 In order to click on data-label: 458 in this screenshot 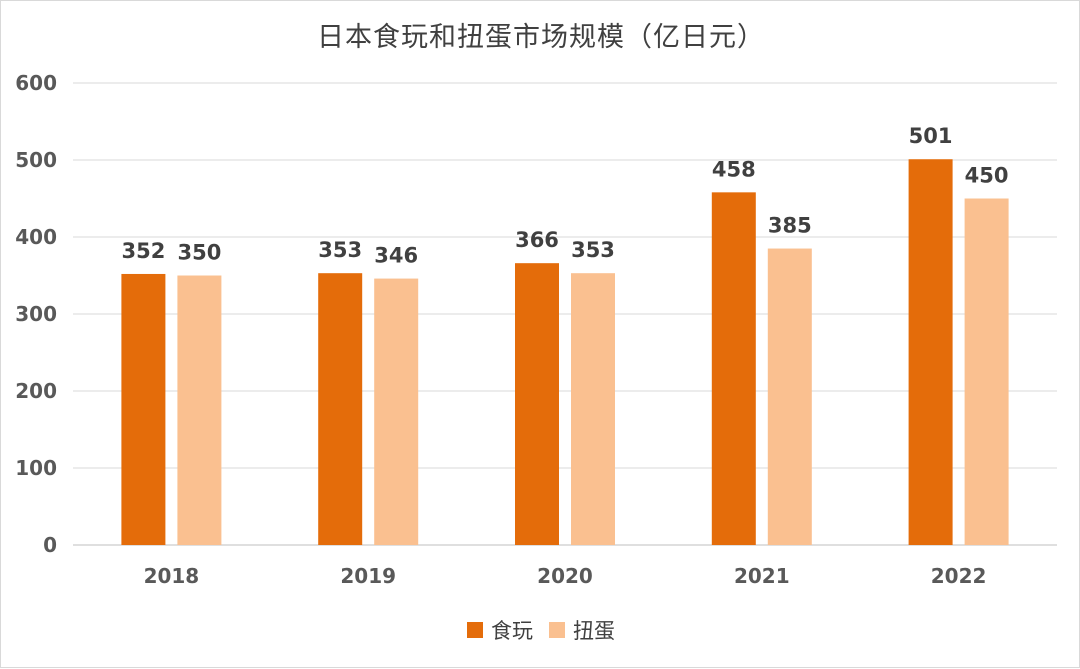, I will do `click(734, 169)`.